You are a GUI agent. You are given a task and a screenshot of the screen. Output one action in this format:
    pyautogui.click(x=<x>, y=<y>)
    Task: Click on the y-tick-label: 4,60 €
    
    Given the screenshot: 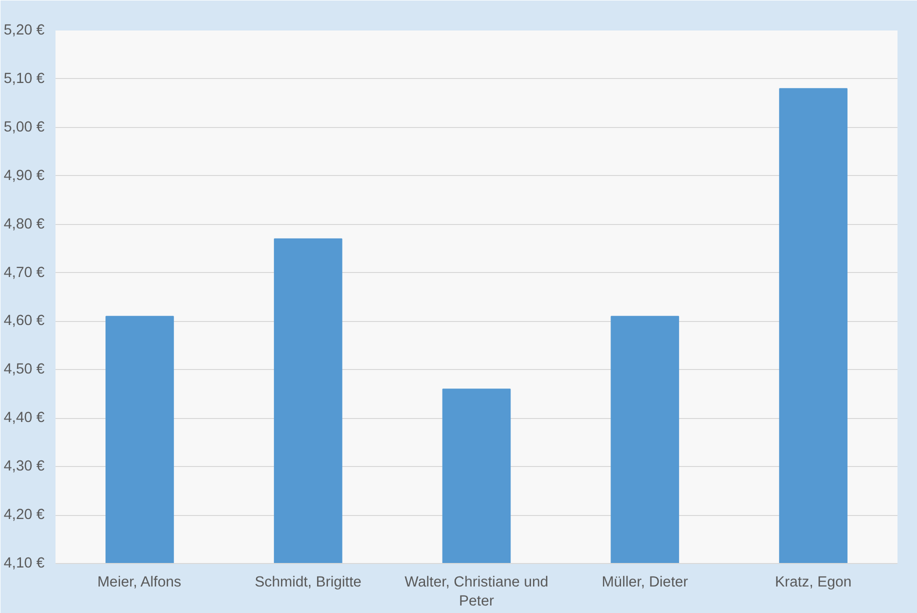 What is the action you would take?
    pyautogui.click(x=24, y=321)
    